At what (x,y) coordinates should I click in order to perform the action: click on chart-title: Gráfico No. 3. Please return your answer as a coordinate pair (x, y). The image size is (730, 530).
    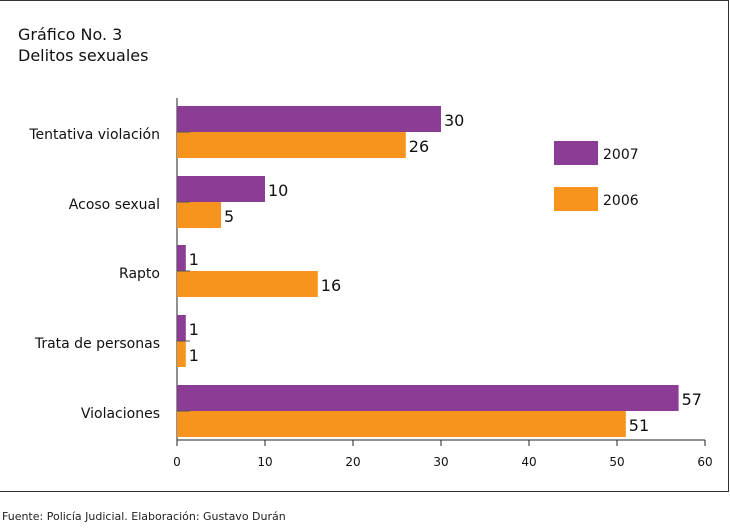
    Looking at the image, I should click on (70, 34).